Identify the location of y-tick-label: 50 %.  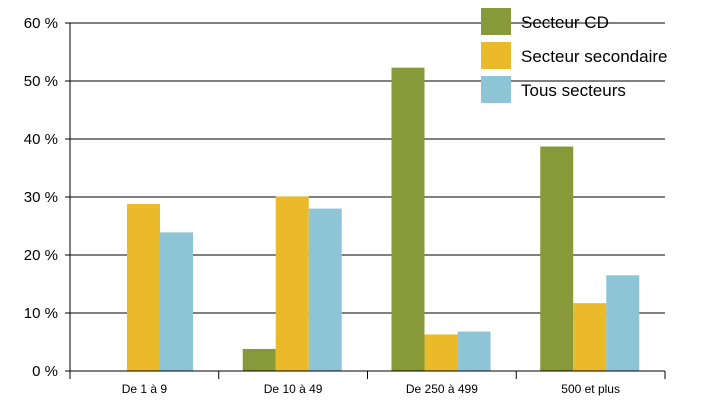
(41, 81).